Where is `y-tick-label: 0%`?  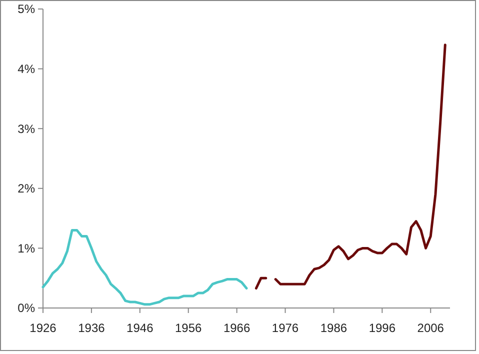
y-tick-label: 0% is located at coordinates (27, 308).